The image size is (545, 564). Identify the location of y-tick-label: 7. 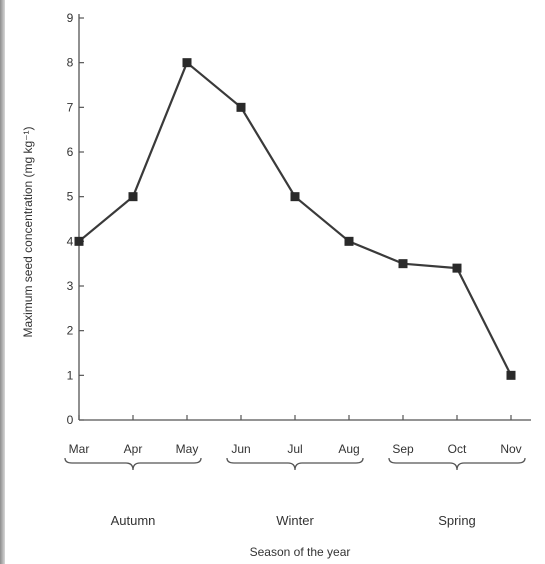
(70, 107).